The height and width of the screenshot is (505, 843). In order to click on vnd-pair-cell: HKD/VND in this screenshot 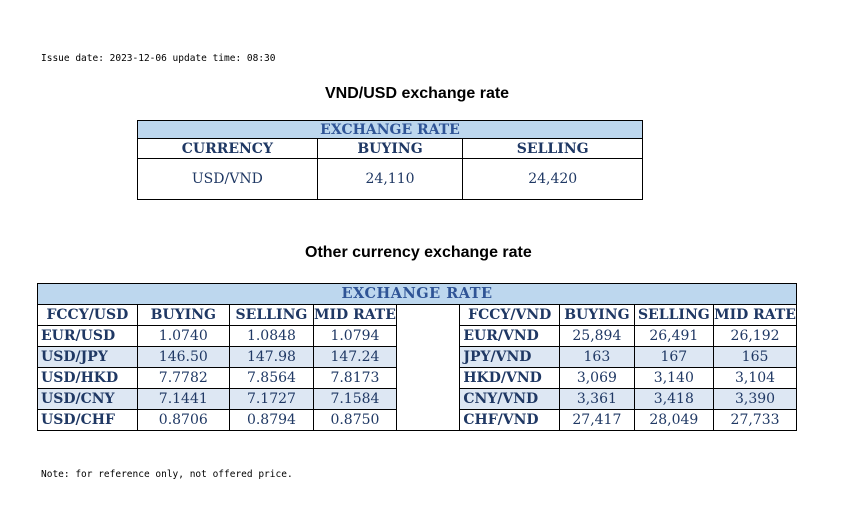, I will do `click(510, 378)`.